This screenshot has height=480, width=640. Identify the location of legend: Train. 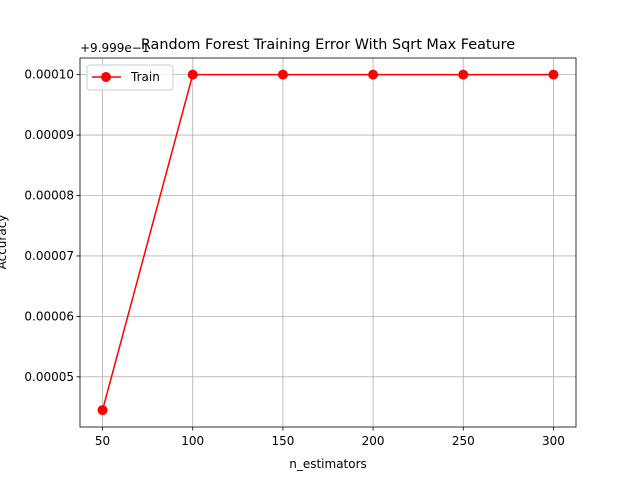
(130, 77).